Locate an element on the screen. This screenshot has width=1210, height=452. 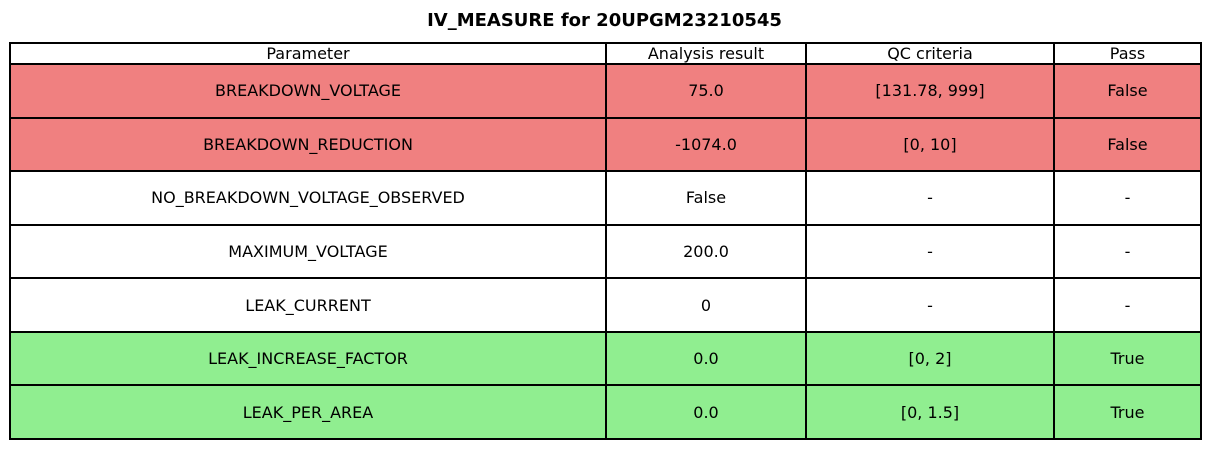
cell-qc-criteria: [131.78, 999] is located at coordinates (930, 91).